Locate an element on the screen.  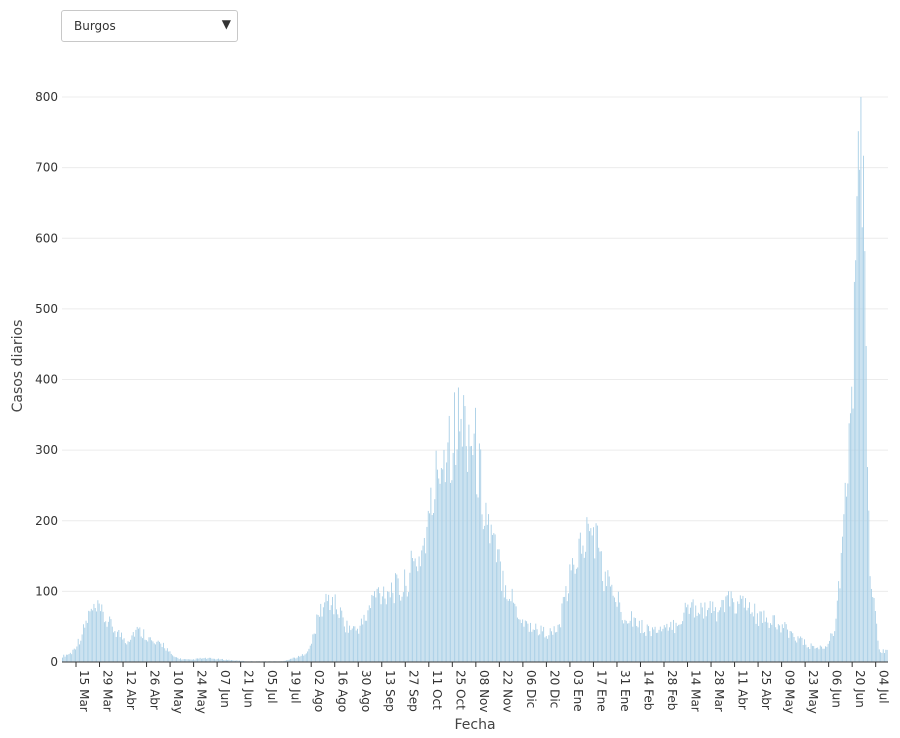
region-select: Burgos ▼ is located at coordinates (149, 26).